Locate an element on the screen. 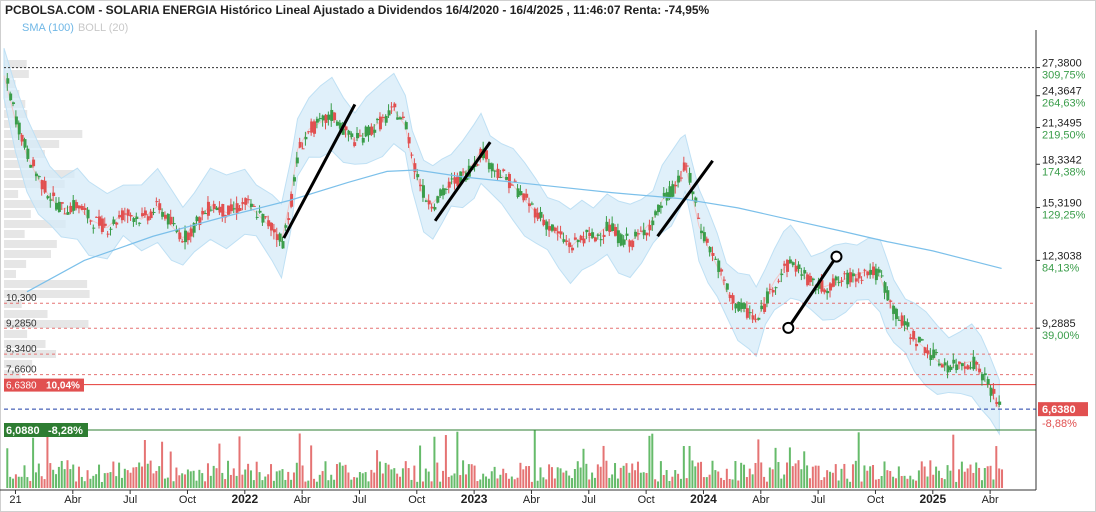 The height and width of the screenshot is (512, 1096). legend-sma: SMA (100) is located at coordinates (48, 28).